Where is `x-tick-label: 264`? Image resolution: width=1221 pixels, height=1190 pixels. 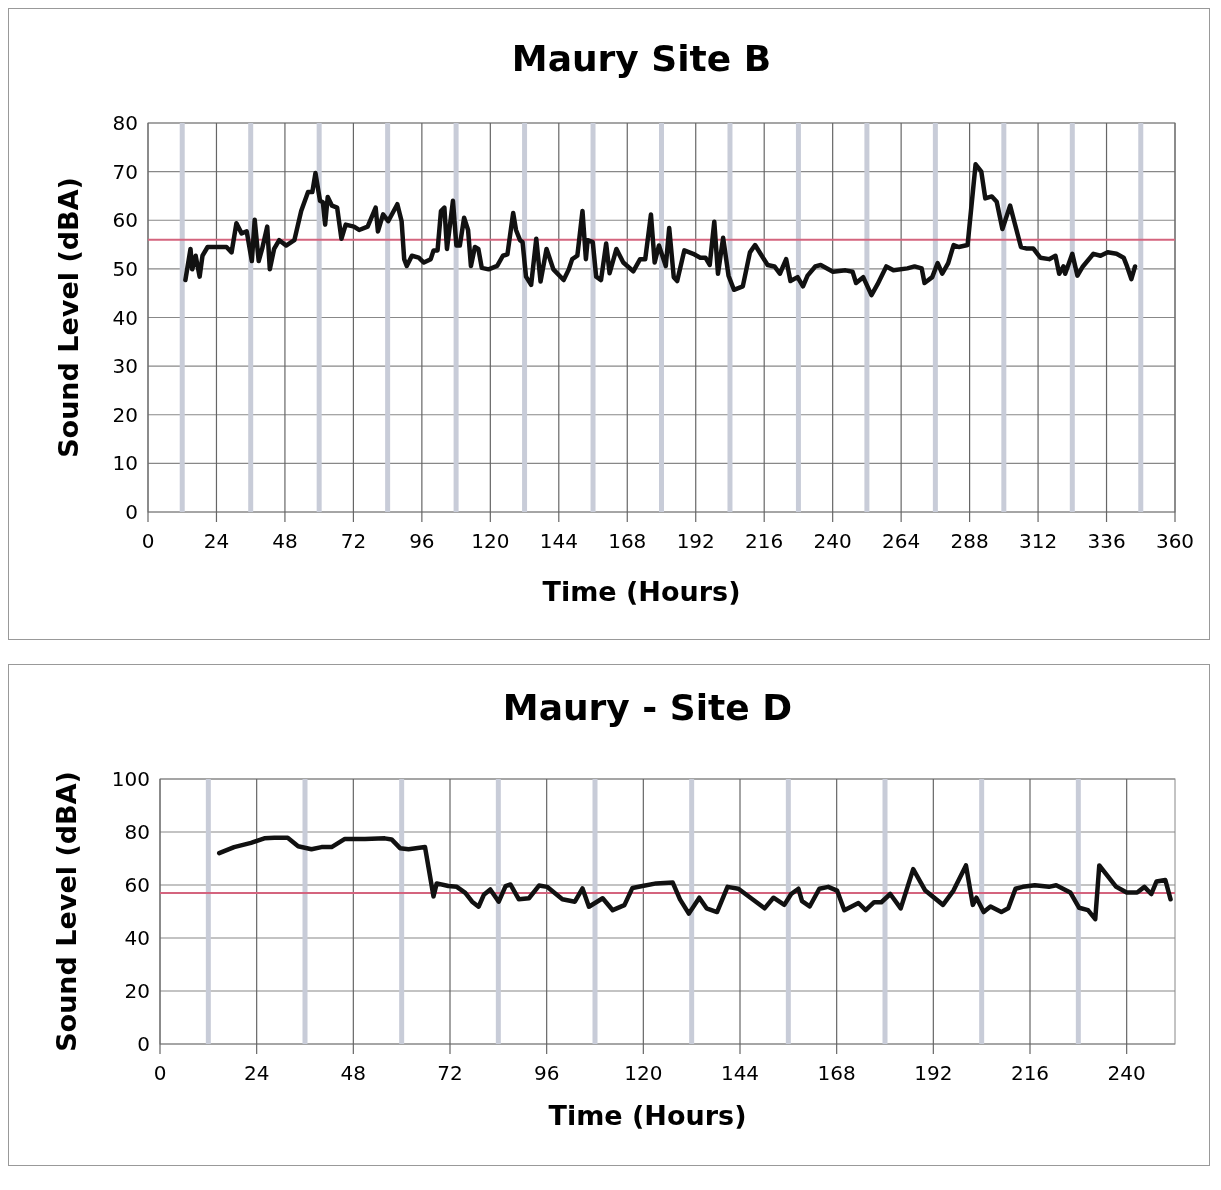
x-tick-label: 264 is located at coordinates (901, 541).